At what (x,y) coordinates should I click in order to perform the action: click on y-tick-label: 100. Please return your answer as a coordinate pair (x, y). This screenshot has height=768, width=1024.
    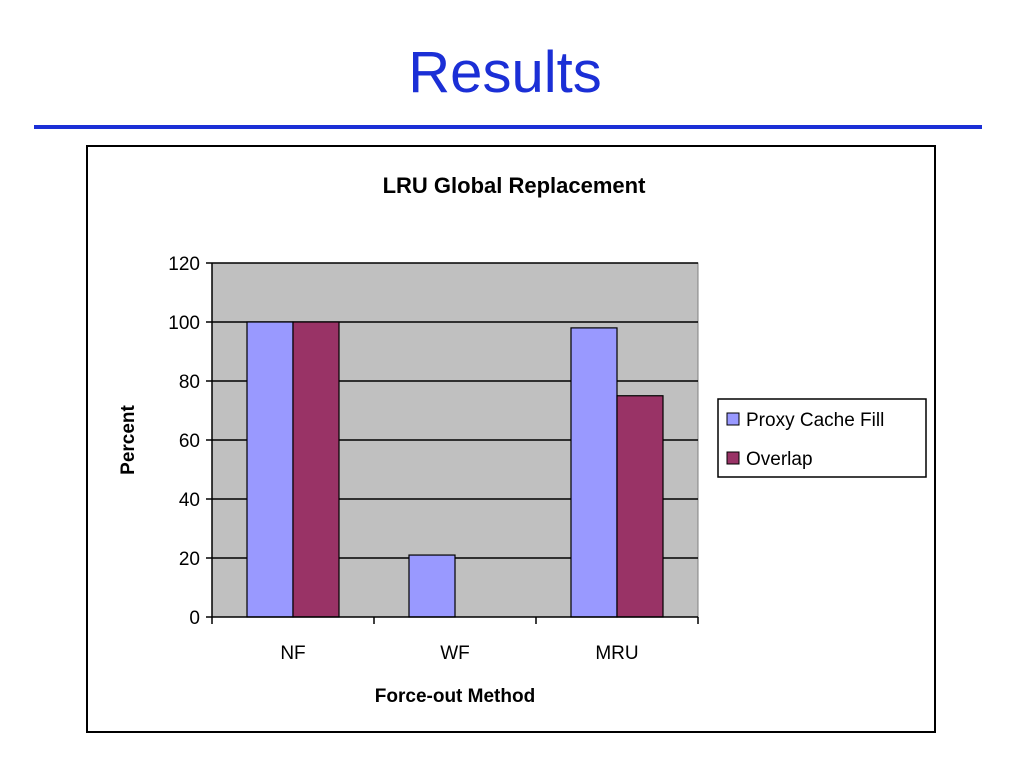
    Looking at the image, I should click on (184, 323).